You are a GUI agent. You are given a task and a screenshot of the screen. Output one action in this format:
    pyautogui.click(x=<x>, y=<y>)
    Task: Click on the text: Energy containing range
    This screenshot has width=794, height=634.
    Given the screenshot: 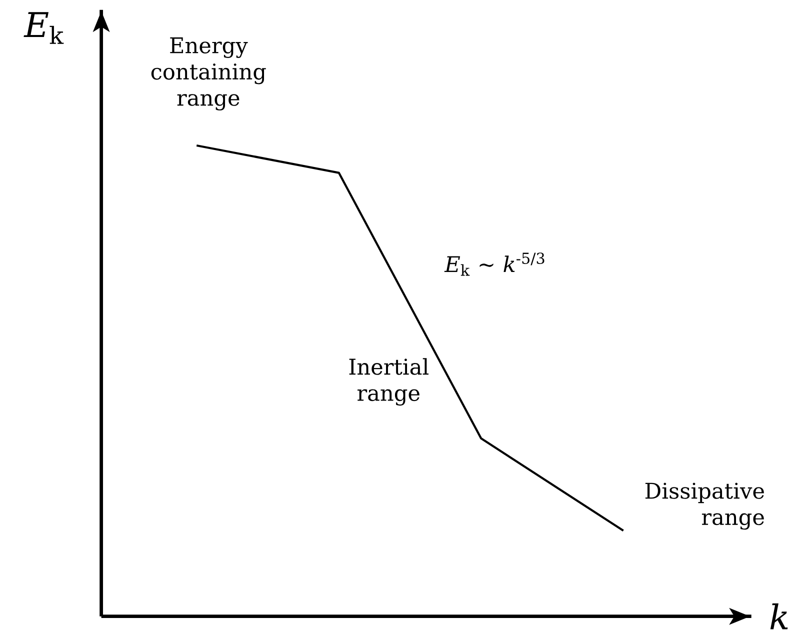 What is the action you would take?
    pyautogui.click(x=208, y=74)
    